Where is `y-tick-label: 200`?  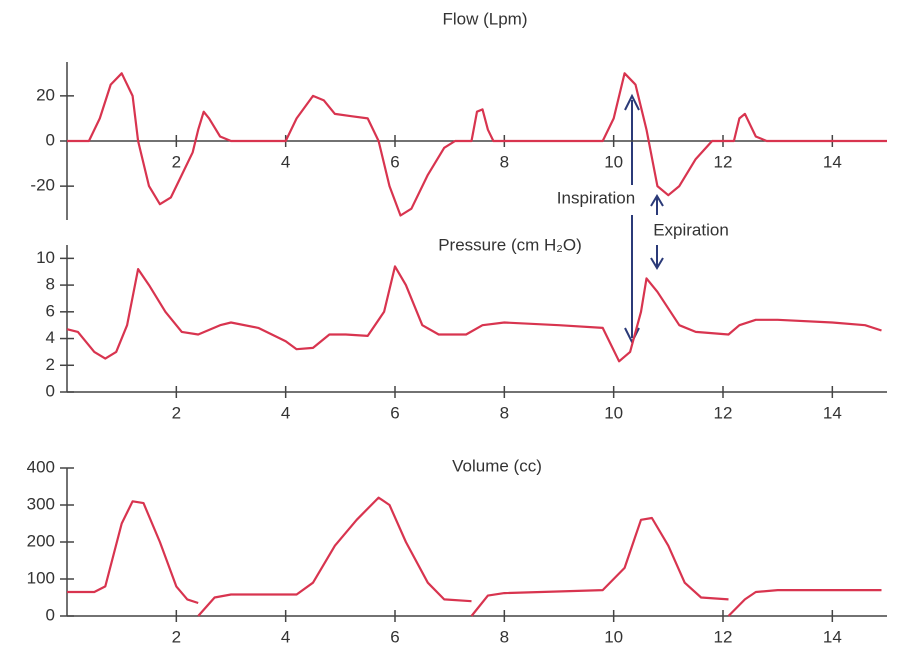
y-tick-label: 200 is located at coordinates (41, 540).